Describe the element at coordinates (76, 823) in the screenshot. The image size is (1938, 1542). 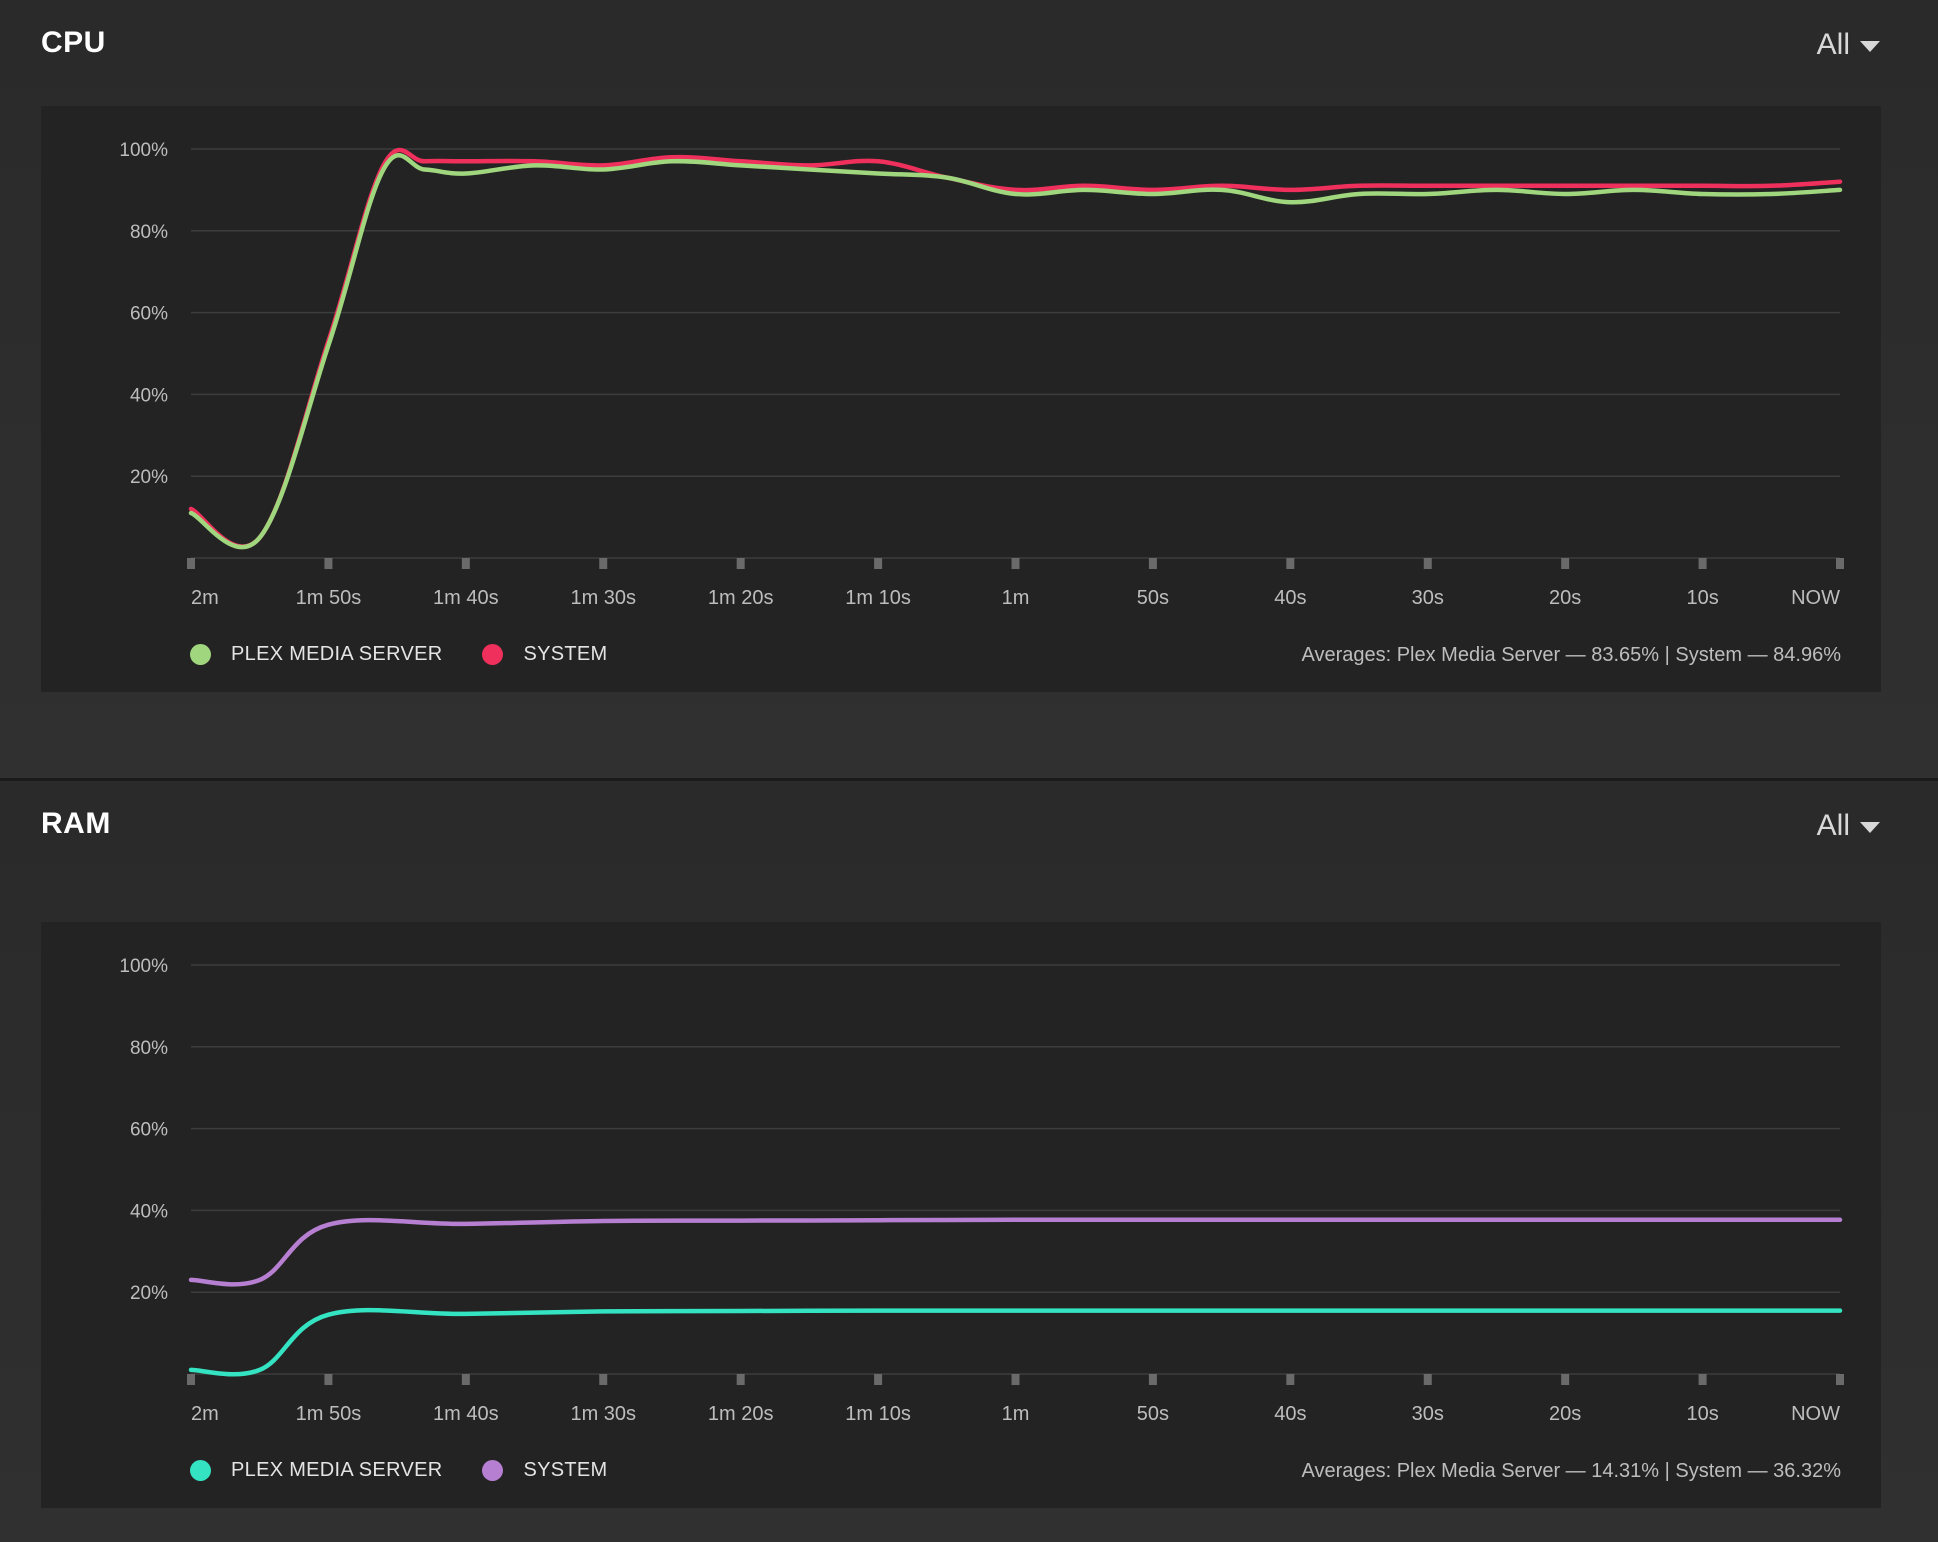
I see `ram-title: RAM` at that location.